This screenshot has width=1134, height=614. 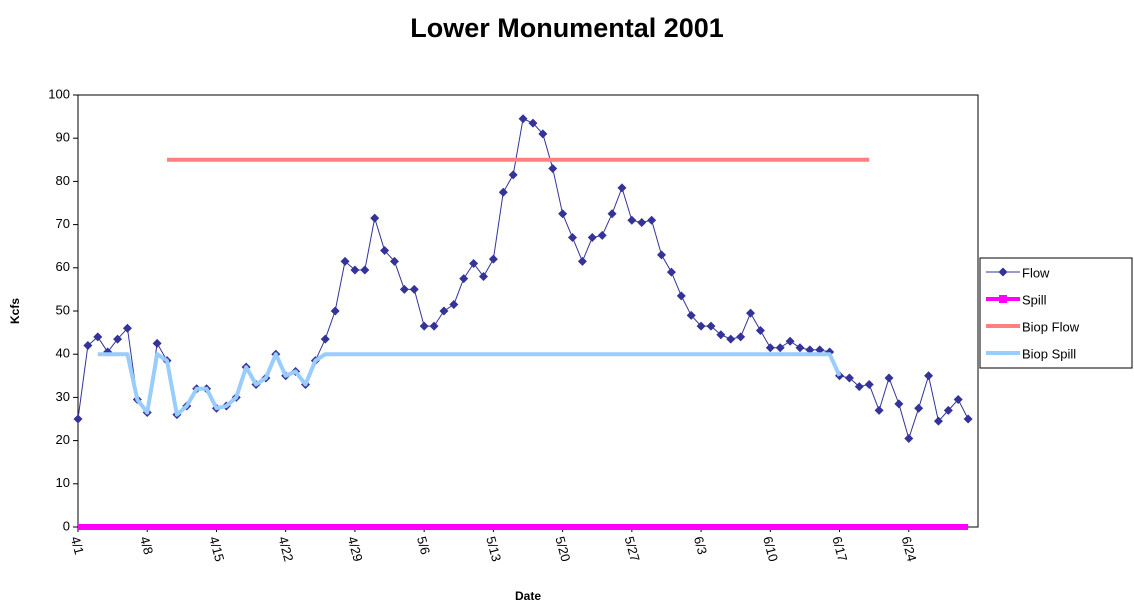 What do you see at coordinates (355, 549) in the screenshot?
I see `x-tick-label: 4/29` at bounding box center [355, 549].